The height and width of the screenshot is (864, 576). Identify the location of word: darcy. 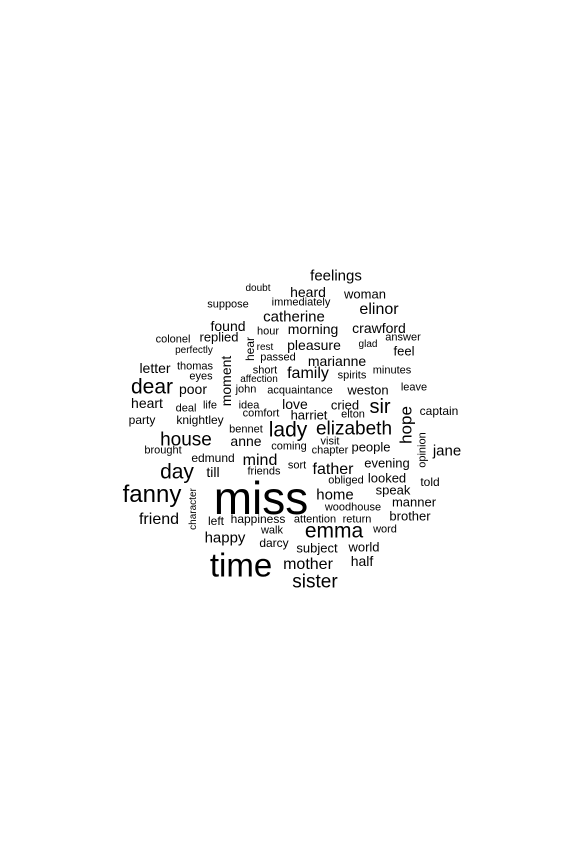
(274, 543).